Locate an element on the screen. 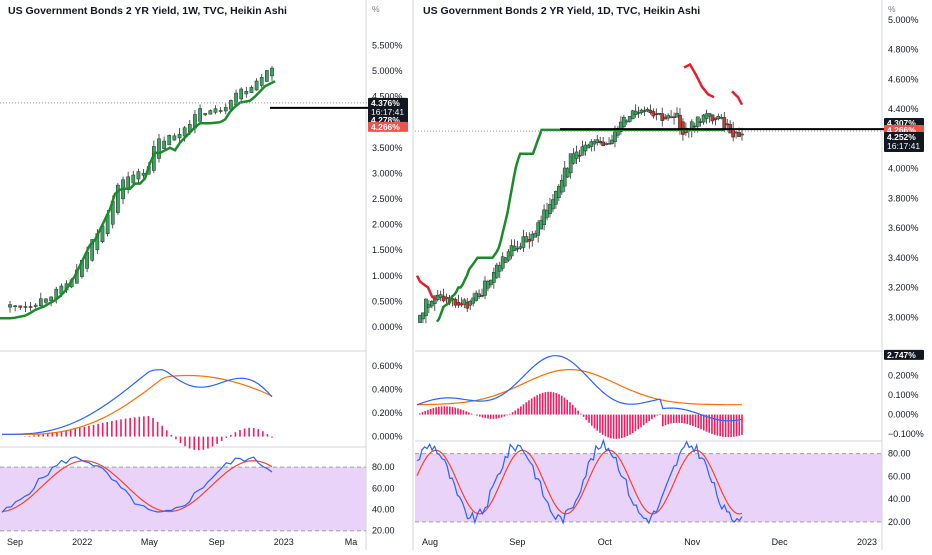 This screenshot has height=555, width=932. stoch-d-line is located at coordinates (579, 482).